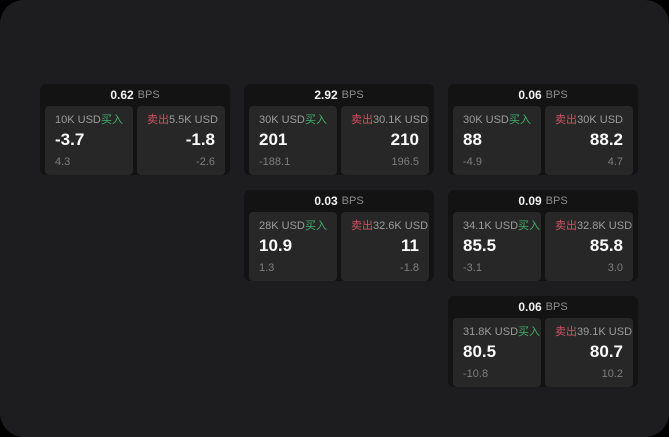 The image size is (669, 437). What do you see at coordinates (293, 140) in the screenshot?
I see `buy-quote-panel: 30K USD 买入 201 -188.1` at bounding box center [293, 140].